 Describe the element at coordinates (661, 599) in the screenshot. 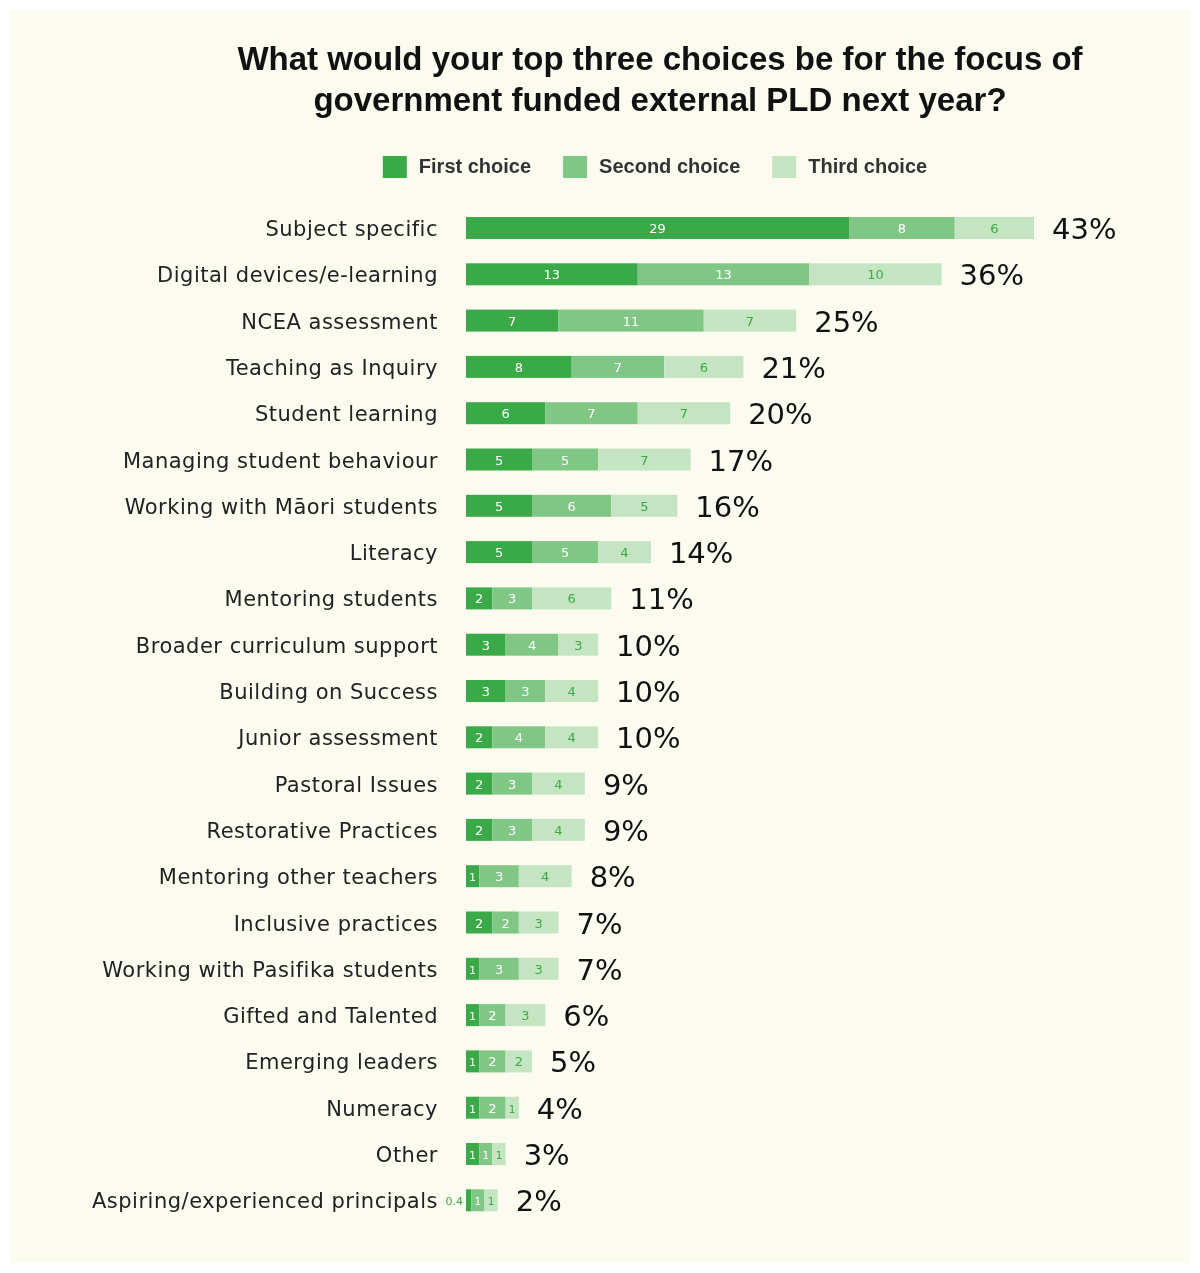

I see `total-label: 11%` at that location.